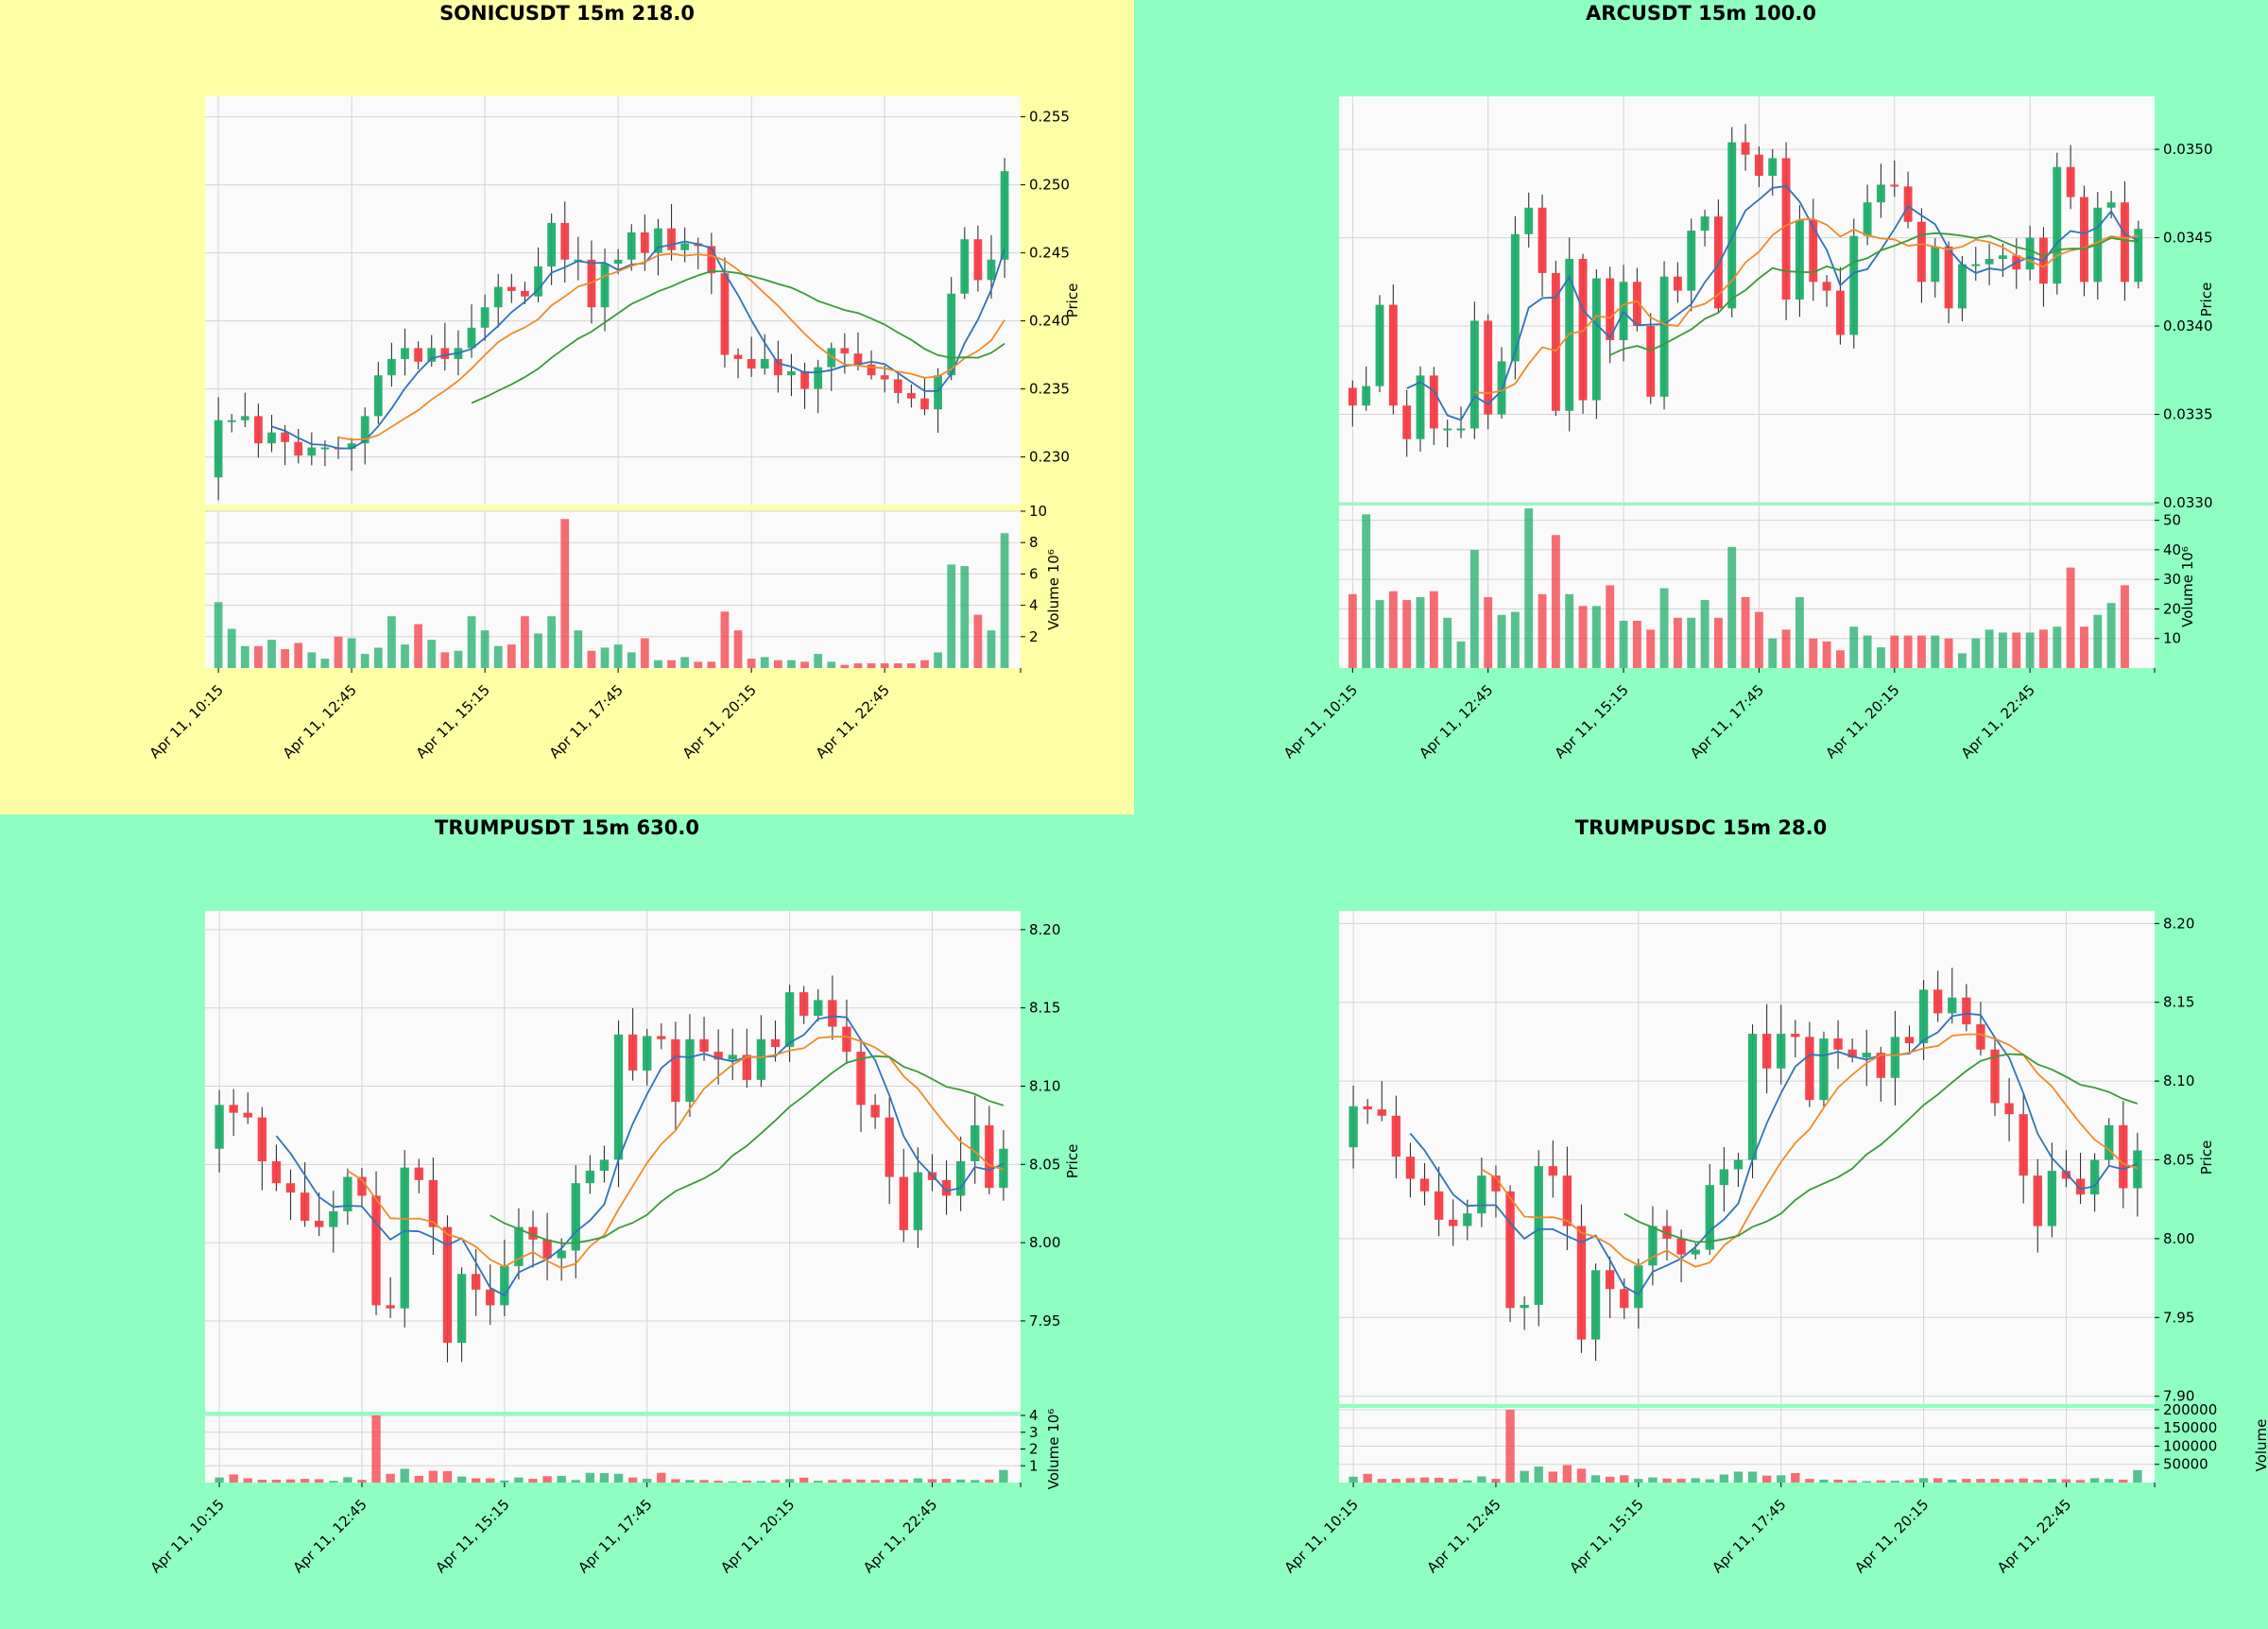  Describe the element at coordinates (2172, 549) in the screenshot. I see `volume-tick-label: 40` at that location.